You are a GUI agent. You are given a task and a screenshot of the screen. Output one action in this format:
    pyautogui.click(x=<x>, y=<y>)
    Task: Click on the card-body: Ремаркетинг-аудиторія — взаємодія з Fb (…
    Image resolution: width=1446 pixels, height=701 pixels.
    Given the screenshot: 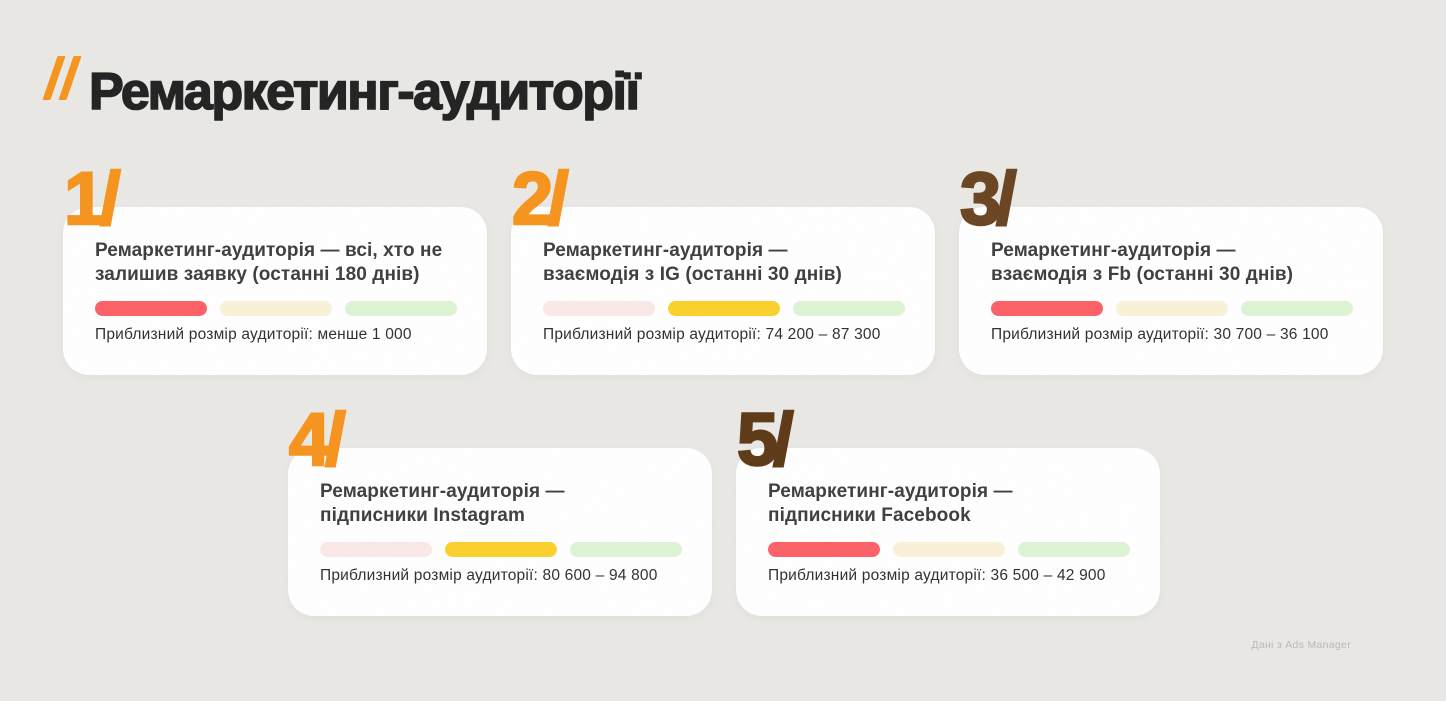 What is the action you would take?
    pyautogui.click(x=1171, y=291)
    